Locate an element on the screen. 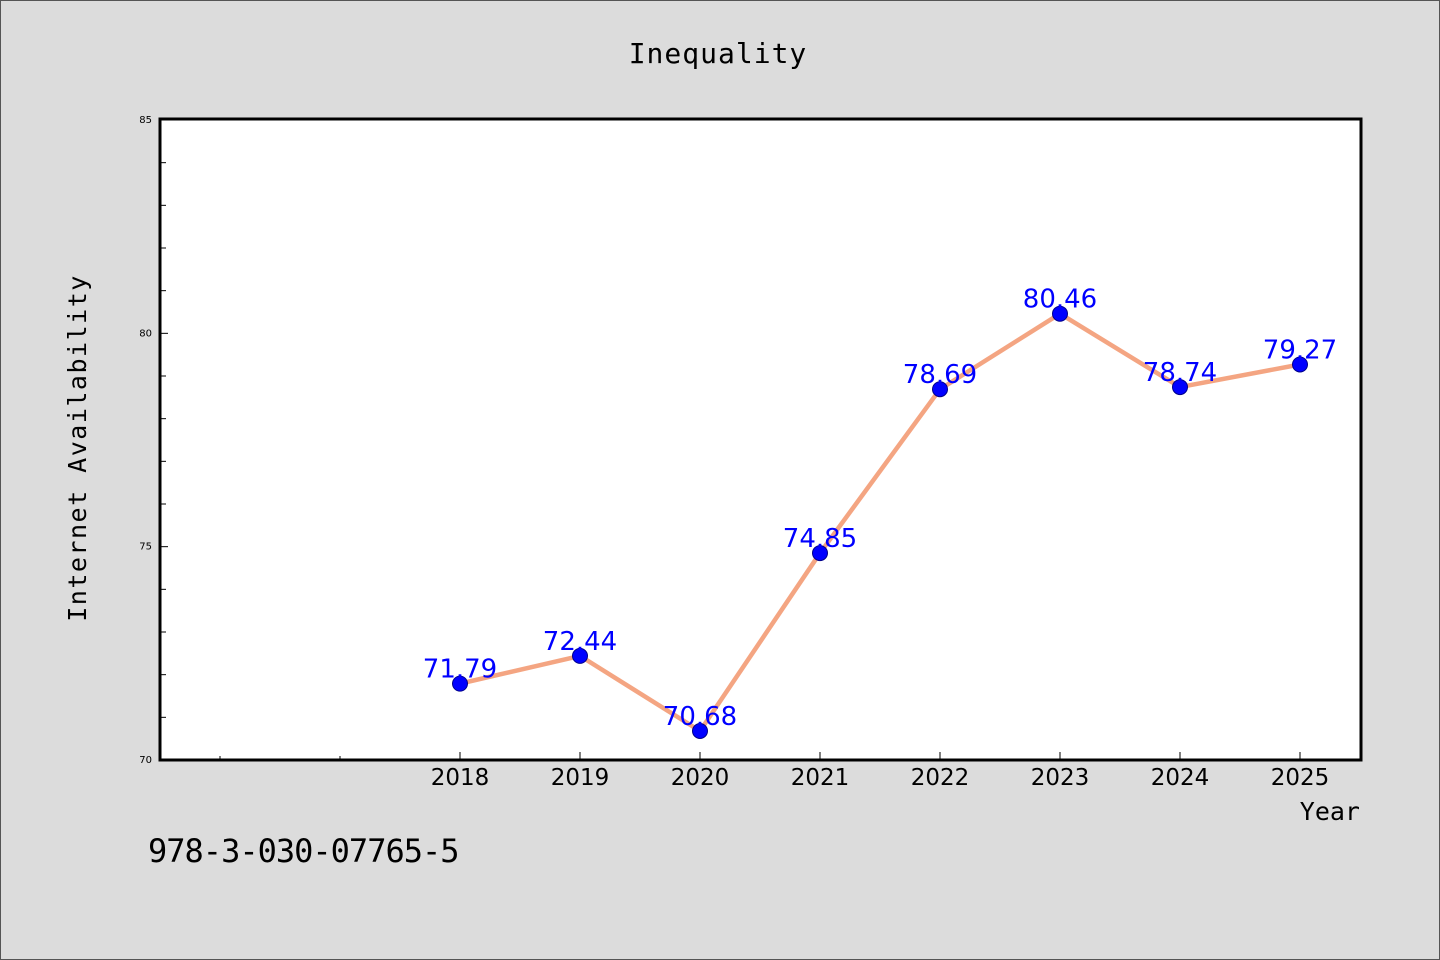 This screenshot has width=1440, height=960. data-label: 74.85 is located at coordinates (820, 539).